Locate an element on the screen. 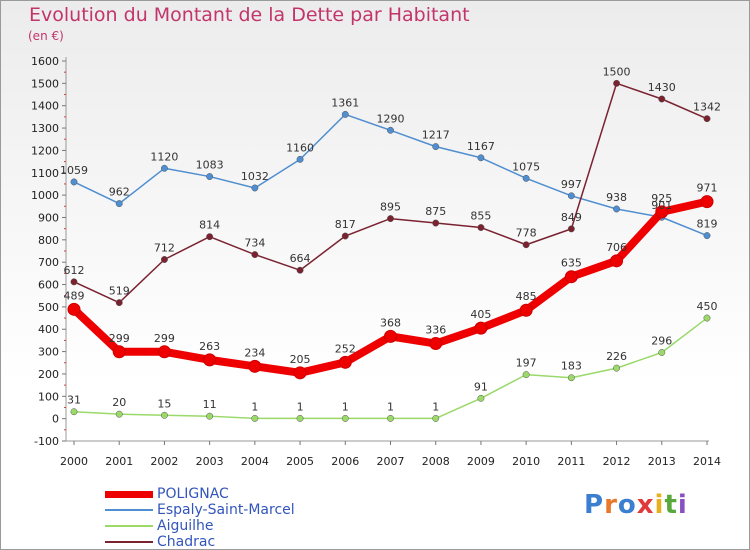 This screenshot has height=550, width=750. x-tick-label: 2006 is located at coordinates (345, 461).